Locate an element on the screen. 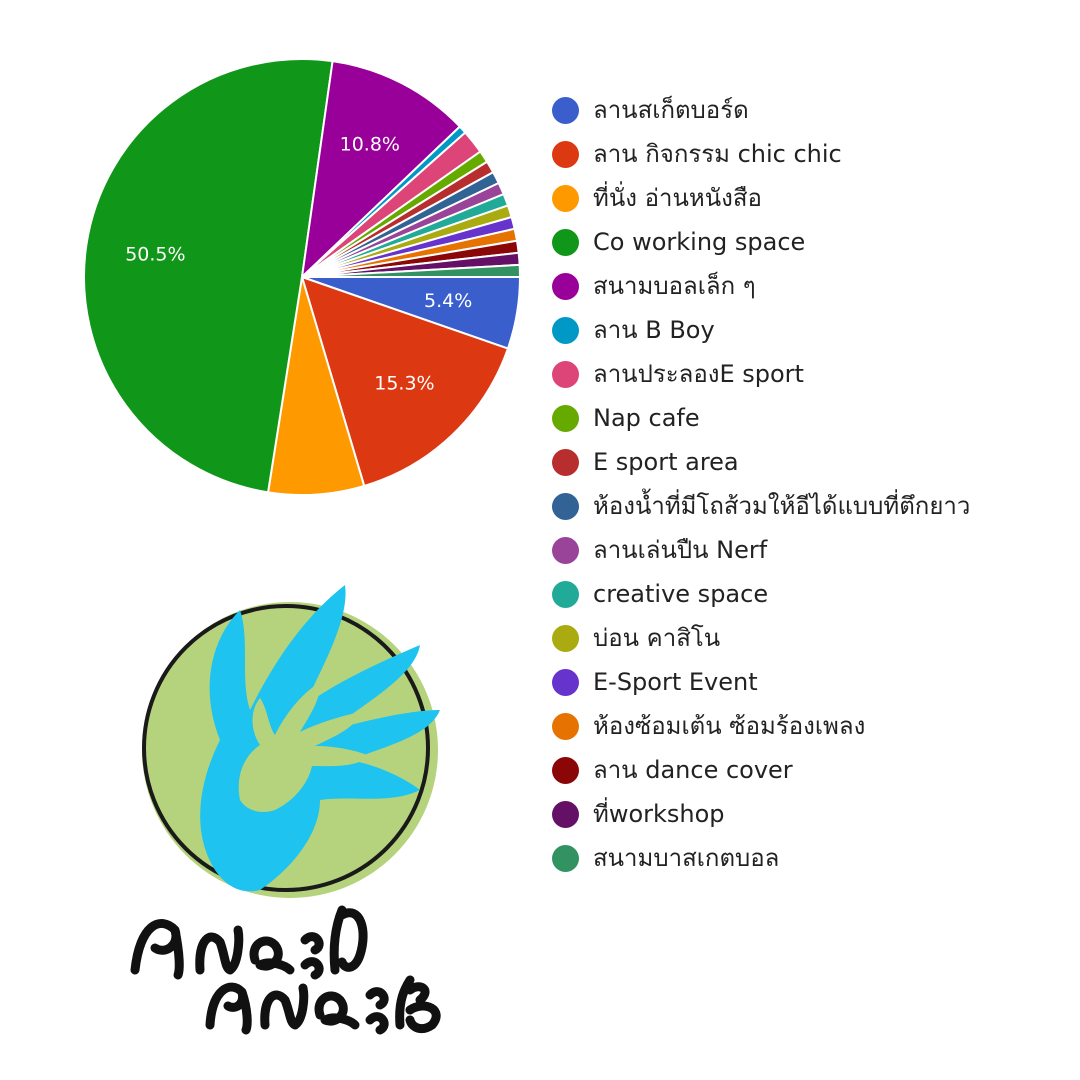  legend-label: E-Sport Event is located at coordinates (675, 682).